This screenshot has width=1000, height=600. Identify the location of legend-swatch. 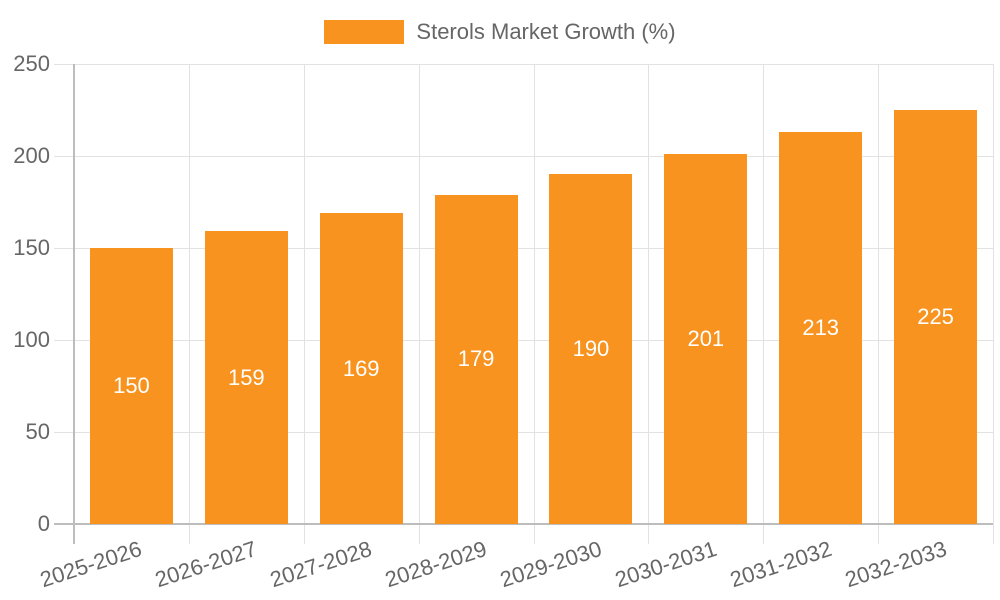
(364, 32).